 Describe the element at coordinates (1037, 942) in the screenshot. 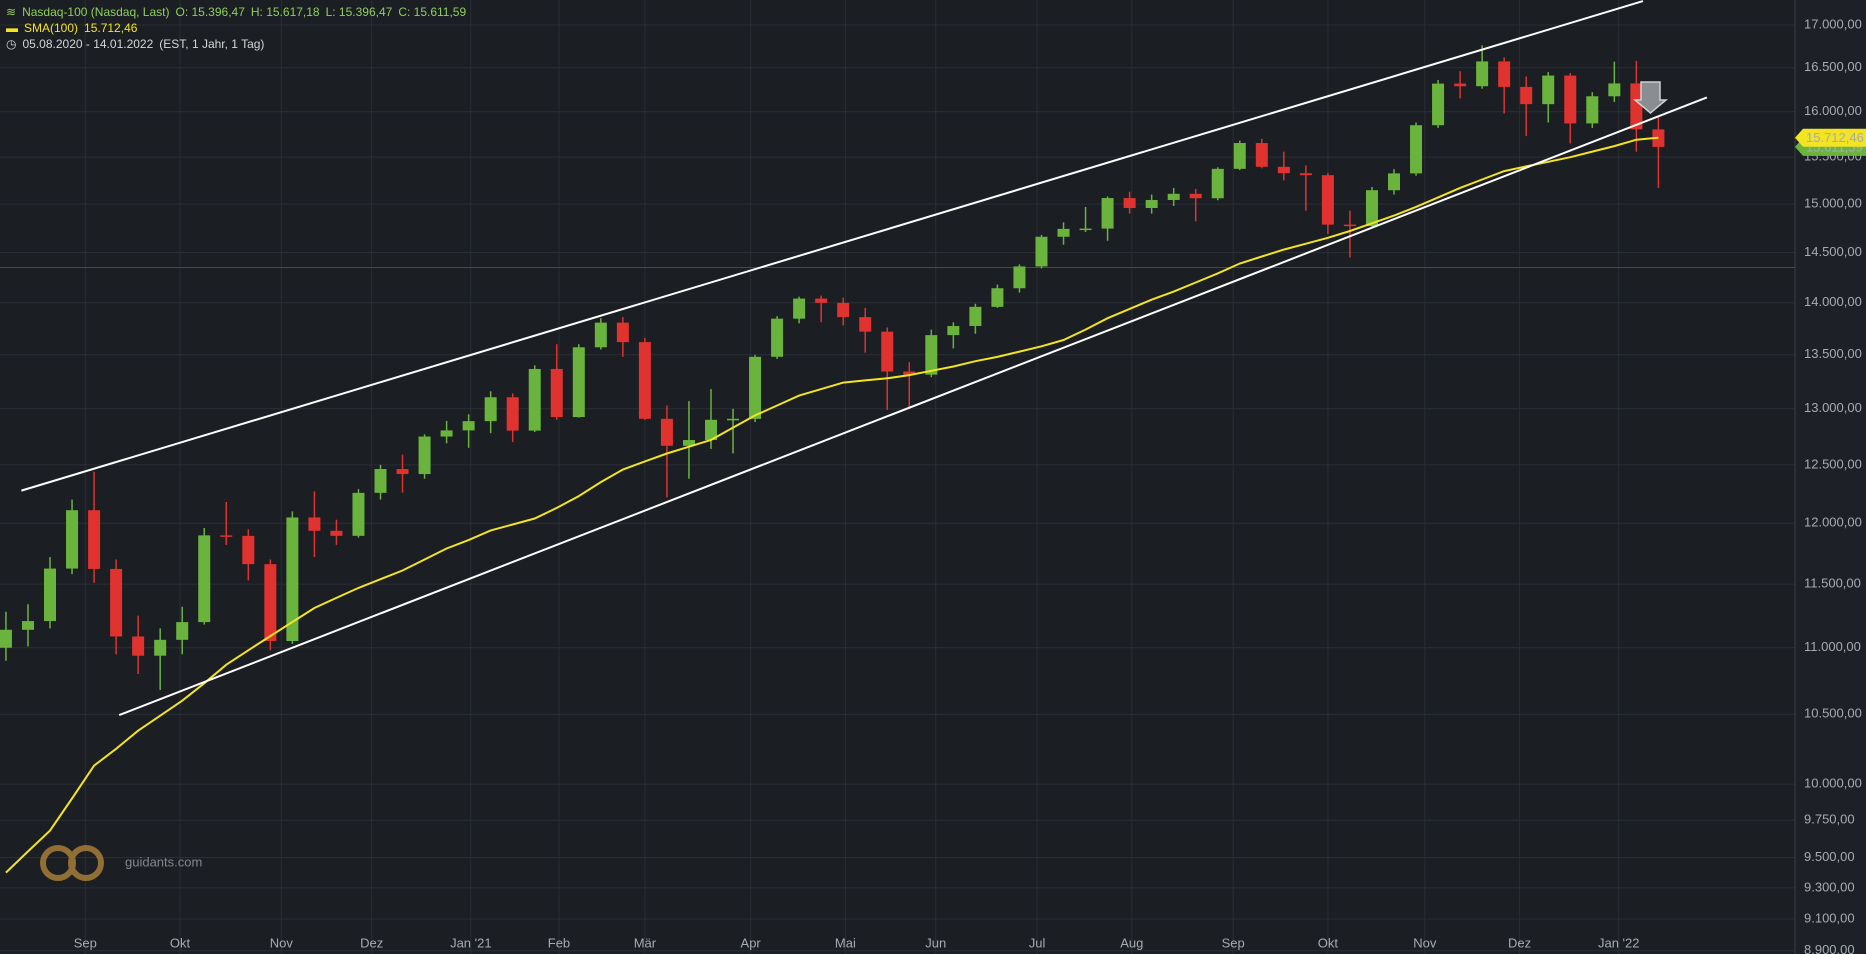

I see `x-tick-label: Jul` at that location.